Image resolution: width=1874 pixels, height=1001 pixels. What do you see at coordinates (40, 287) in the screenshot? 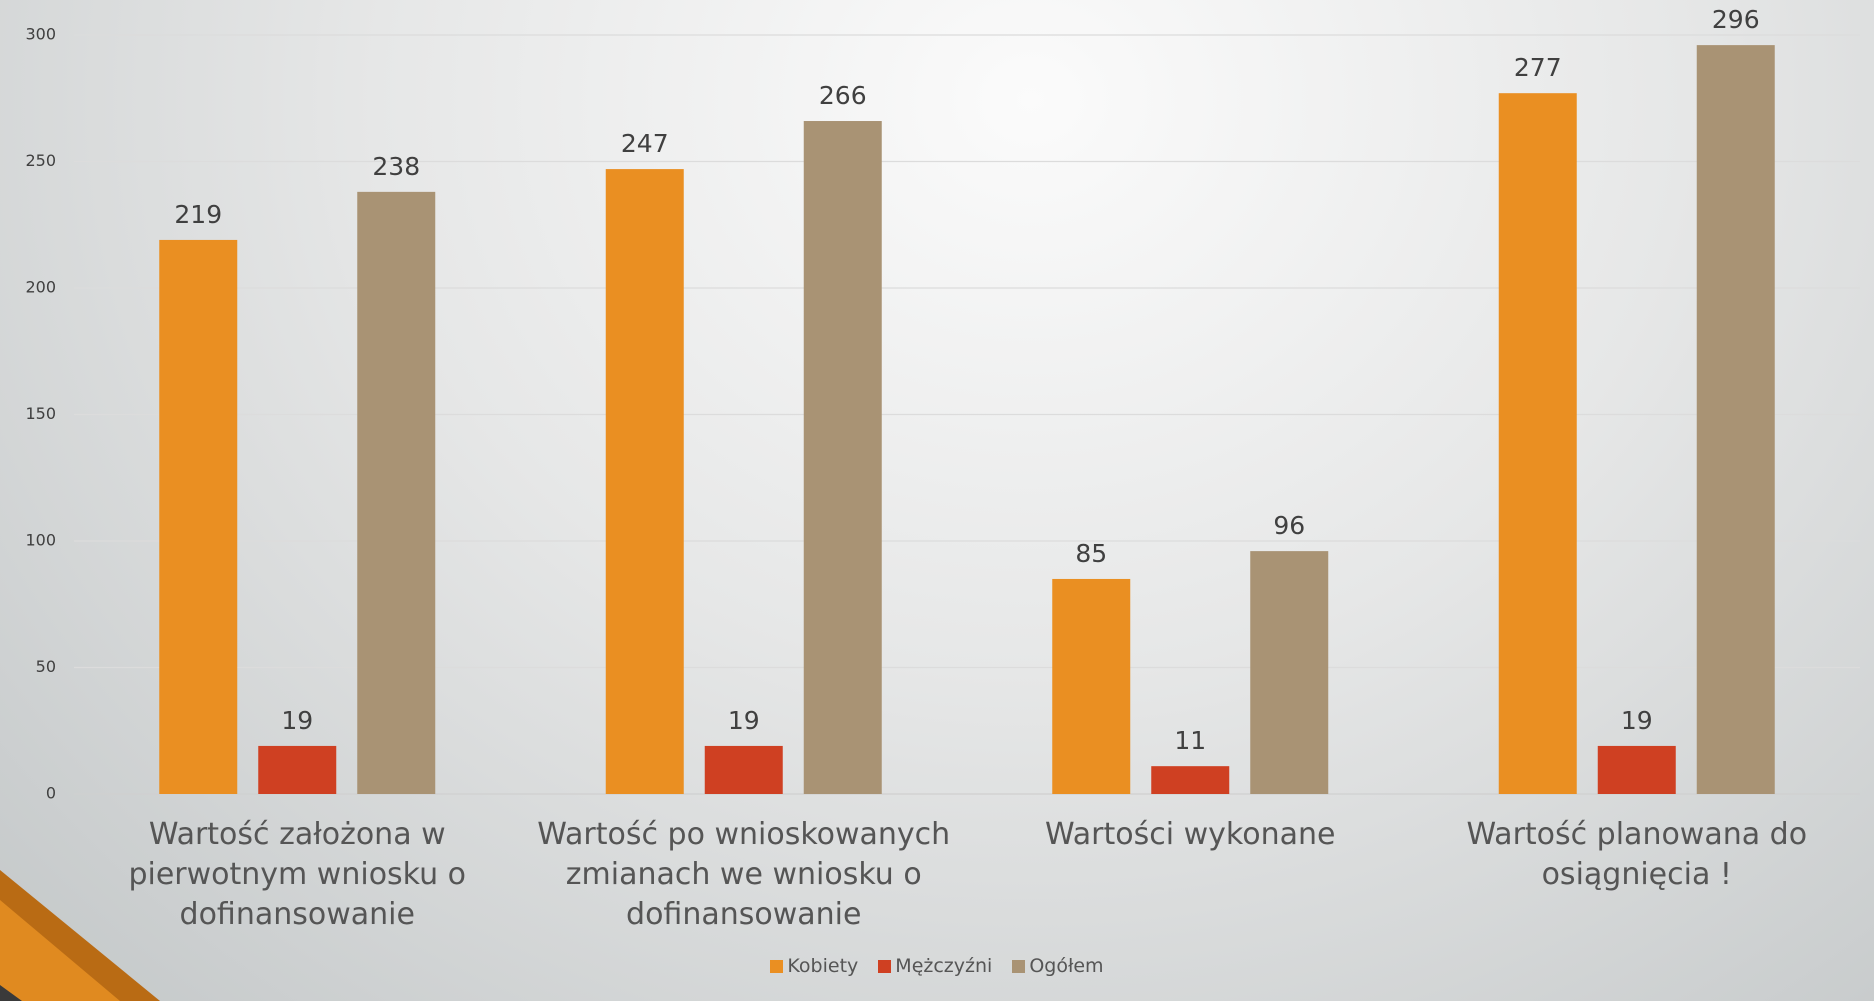
I see `y-tick-label: 200` at bounding box center [40, 287].